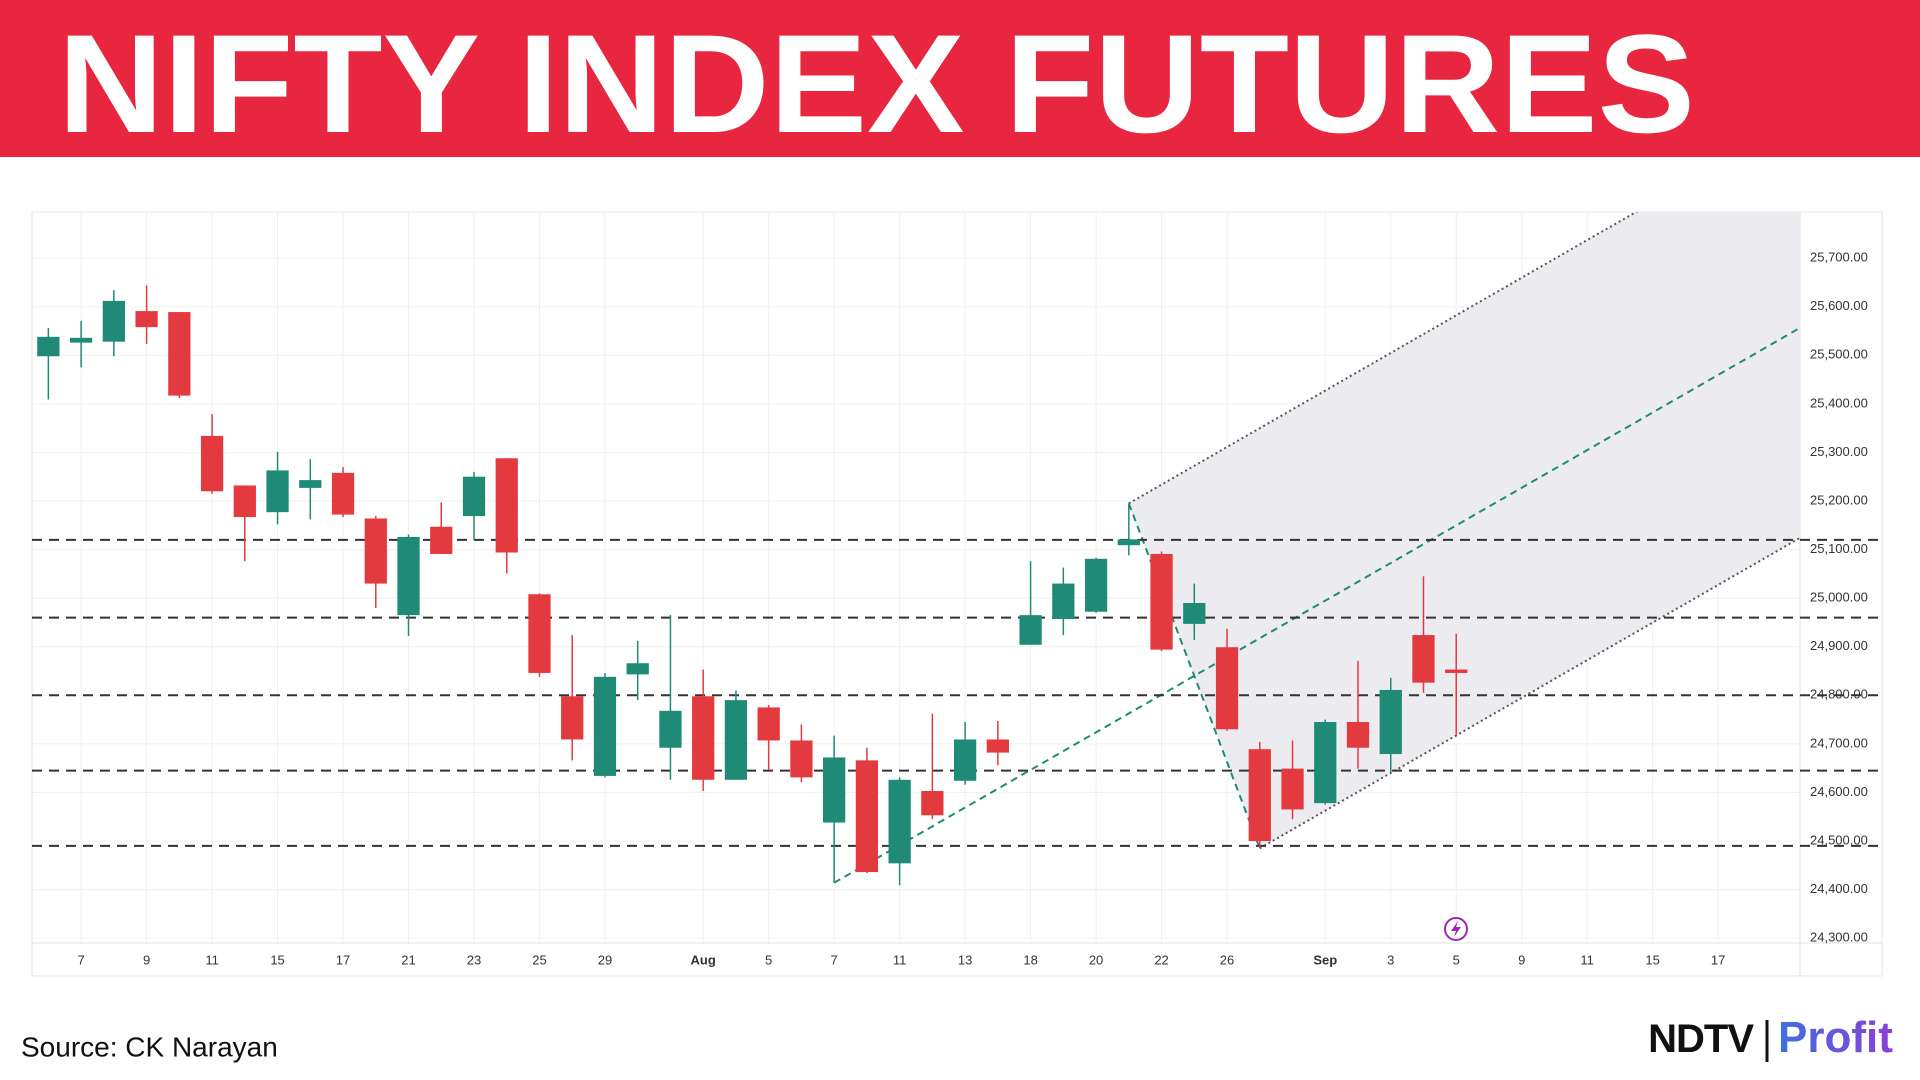  Describe the element at coordinates (1839, 402) in the screenshot. I see `y-tick-label: 25,400.00` at that location.